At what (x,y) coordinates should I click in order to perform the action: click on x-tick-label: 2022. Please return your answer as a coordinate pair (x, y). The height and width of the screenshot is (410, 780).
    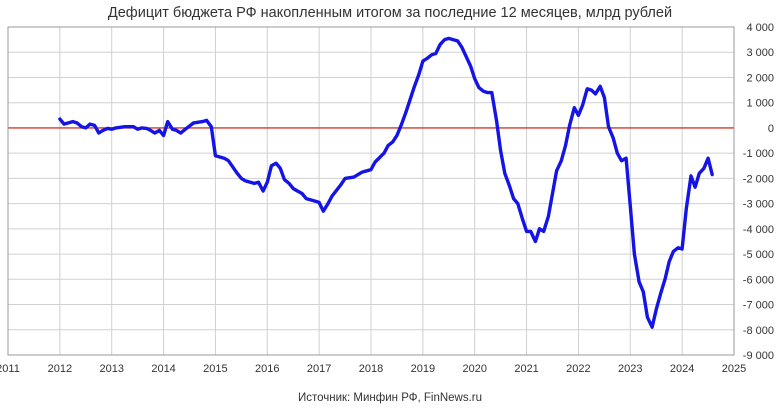
    Looking at the image, I should click on (578, 369).